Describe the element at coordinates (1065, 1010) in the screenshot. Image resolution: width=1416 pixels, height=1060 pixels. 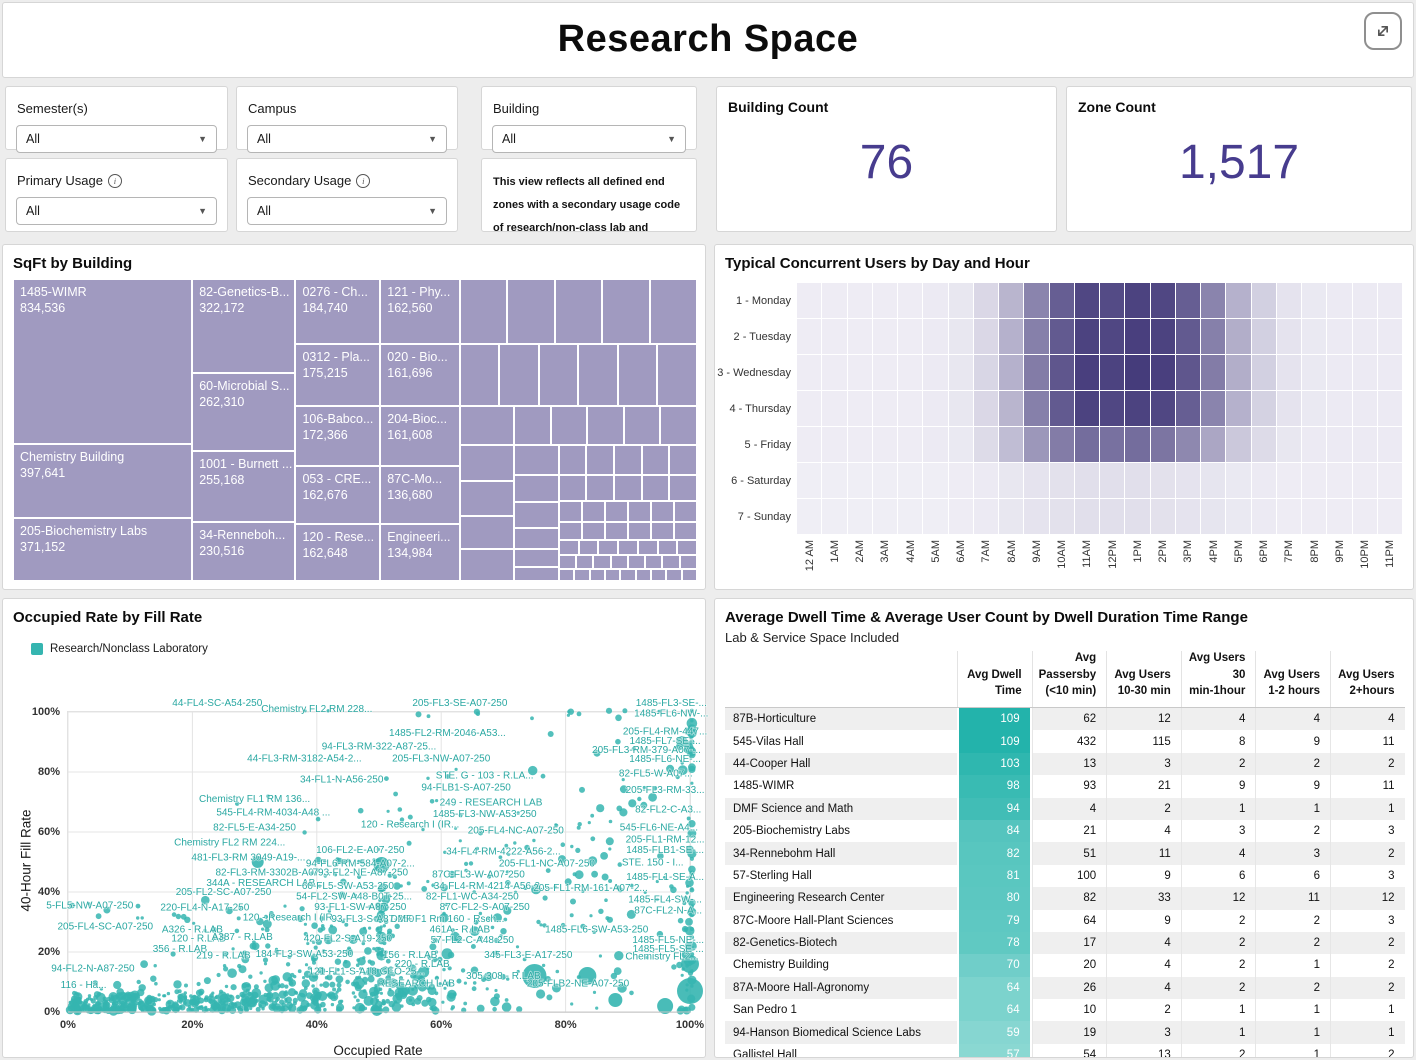
I see `table-row: San Pedro 1 64 10 2 1 1 1` at that location.